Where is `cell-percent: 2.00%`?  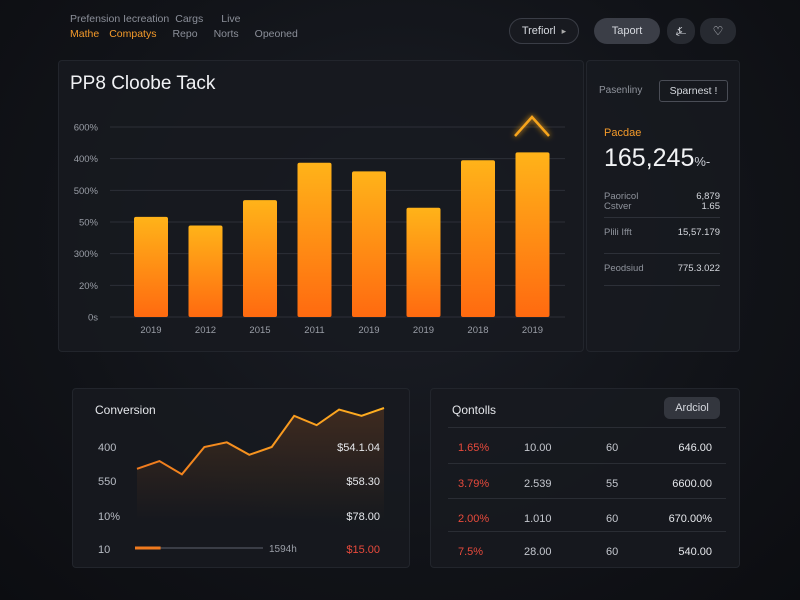 cell-percent: 2.00% is located at coordinates (474, 519).